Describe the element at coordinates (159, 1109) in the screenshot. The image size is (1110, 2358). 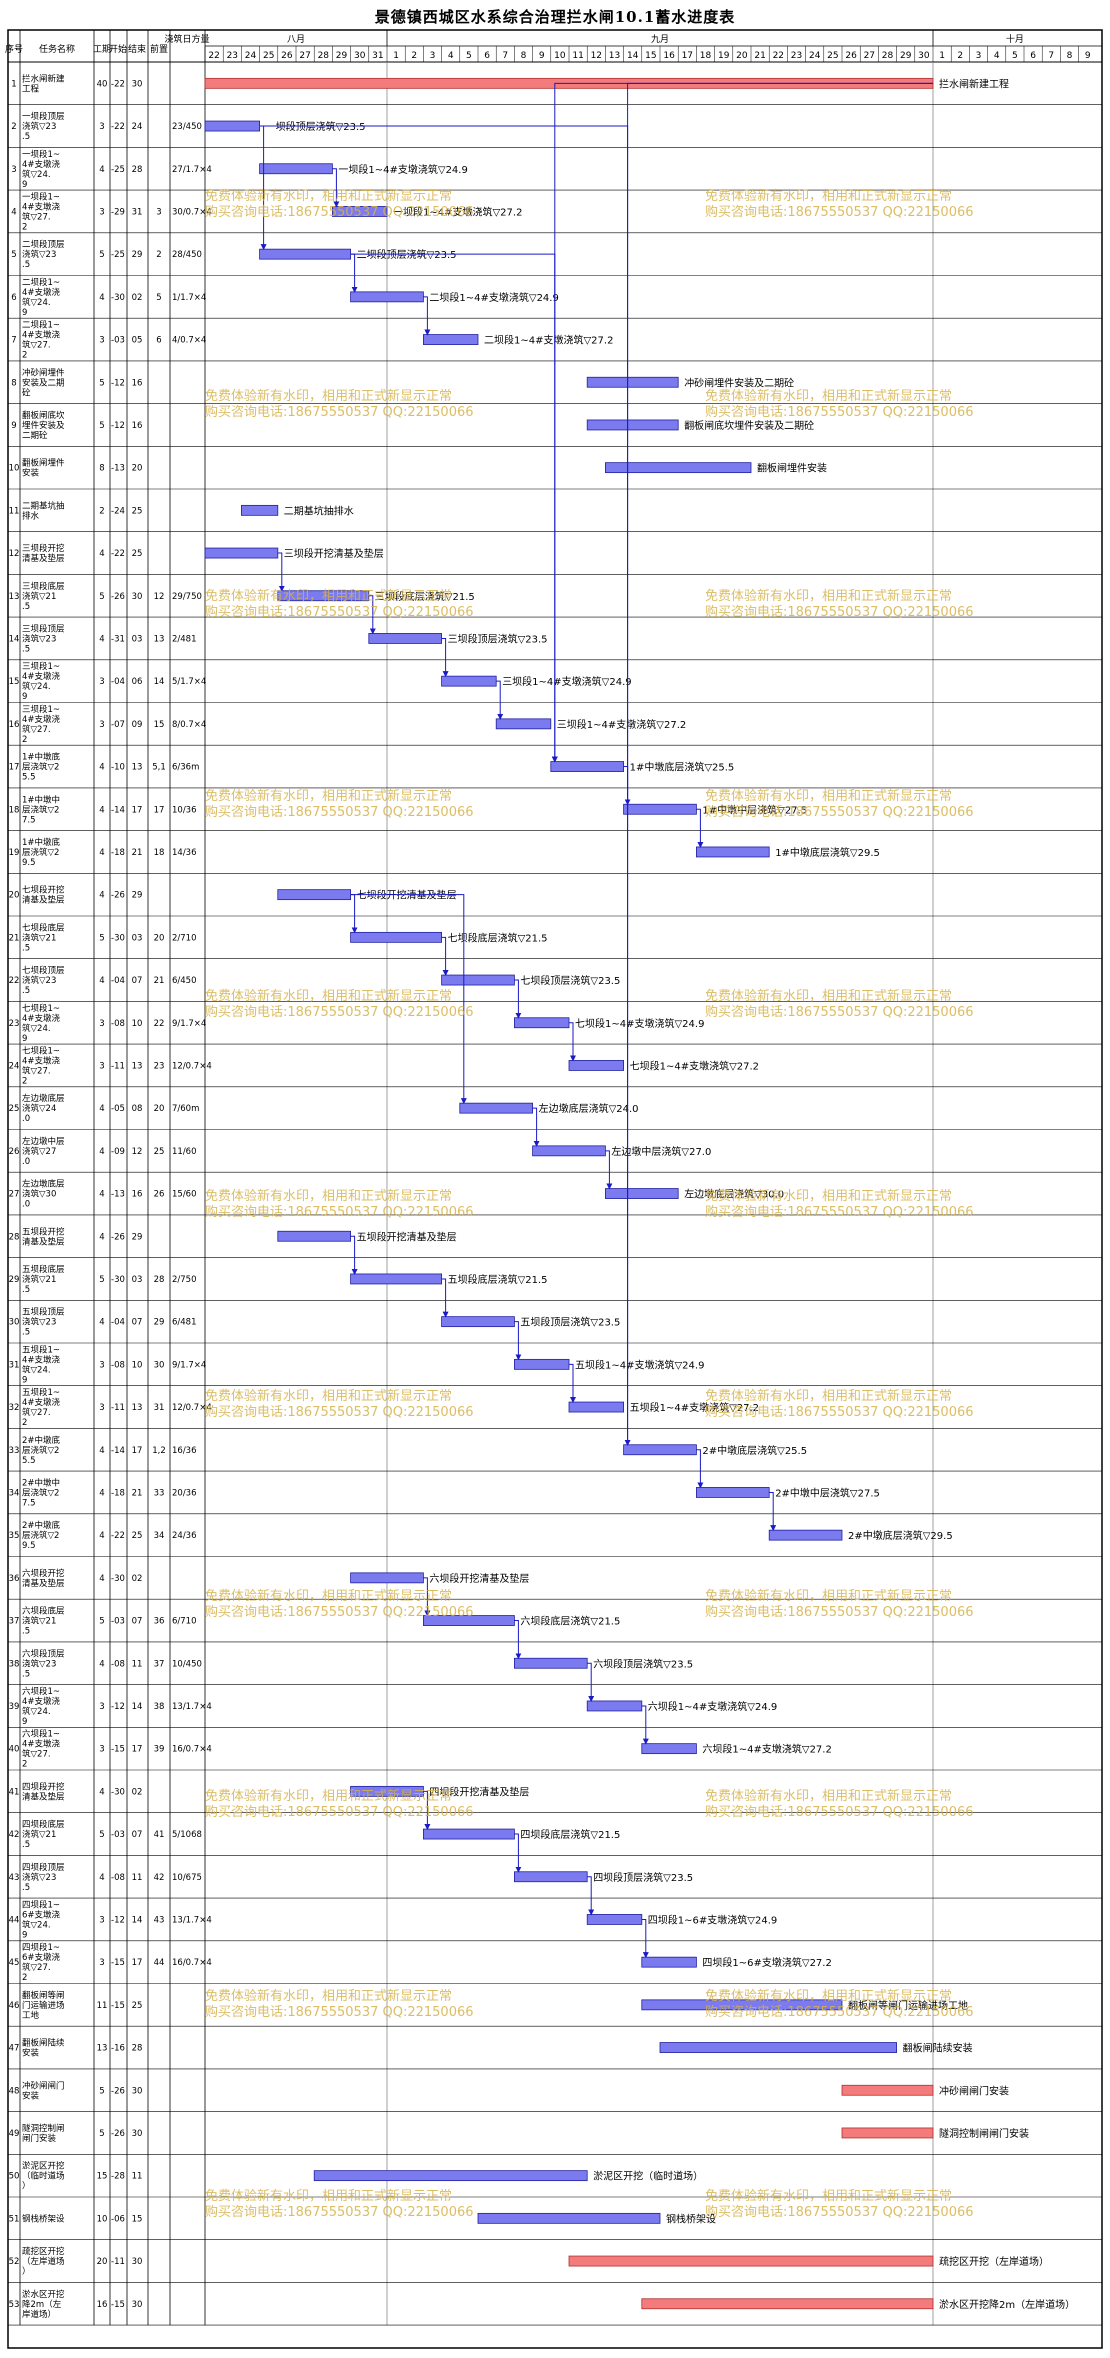
I see `task-predecessor: 20` at that location.